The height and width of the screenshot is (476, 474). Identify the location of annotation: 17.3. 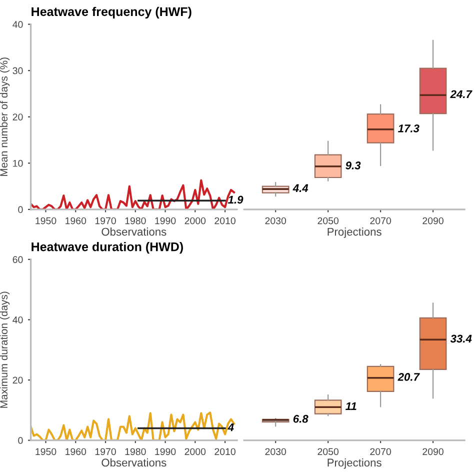
(409, 128).